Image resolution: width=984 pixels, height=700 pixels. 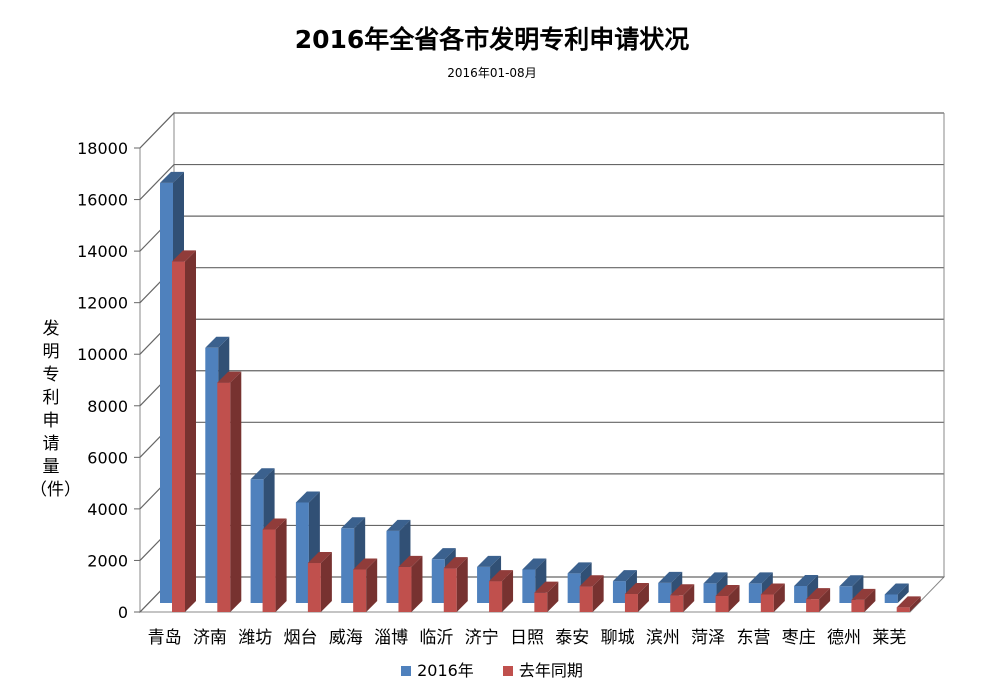 What do you see at coordinates (102, 354) in the screenshot?
I see `y-tick-label: 10000` at bounding box center [102, 354].